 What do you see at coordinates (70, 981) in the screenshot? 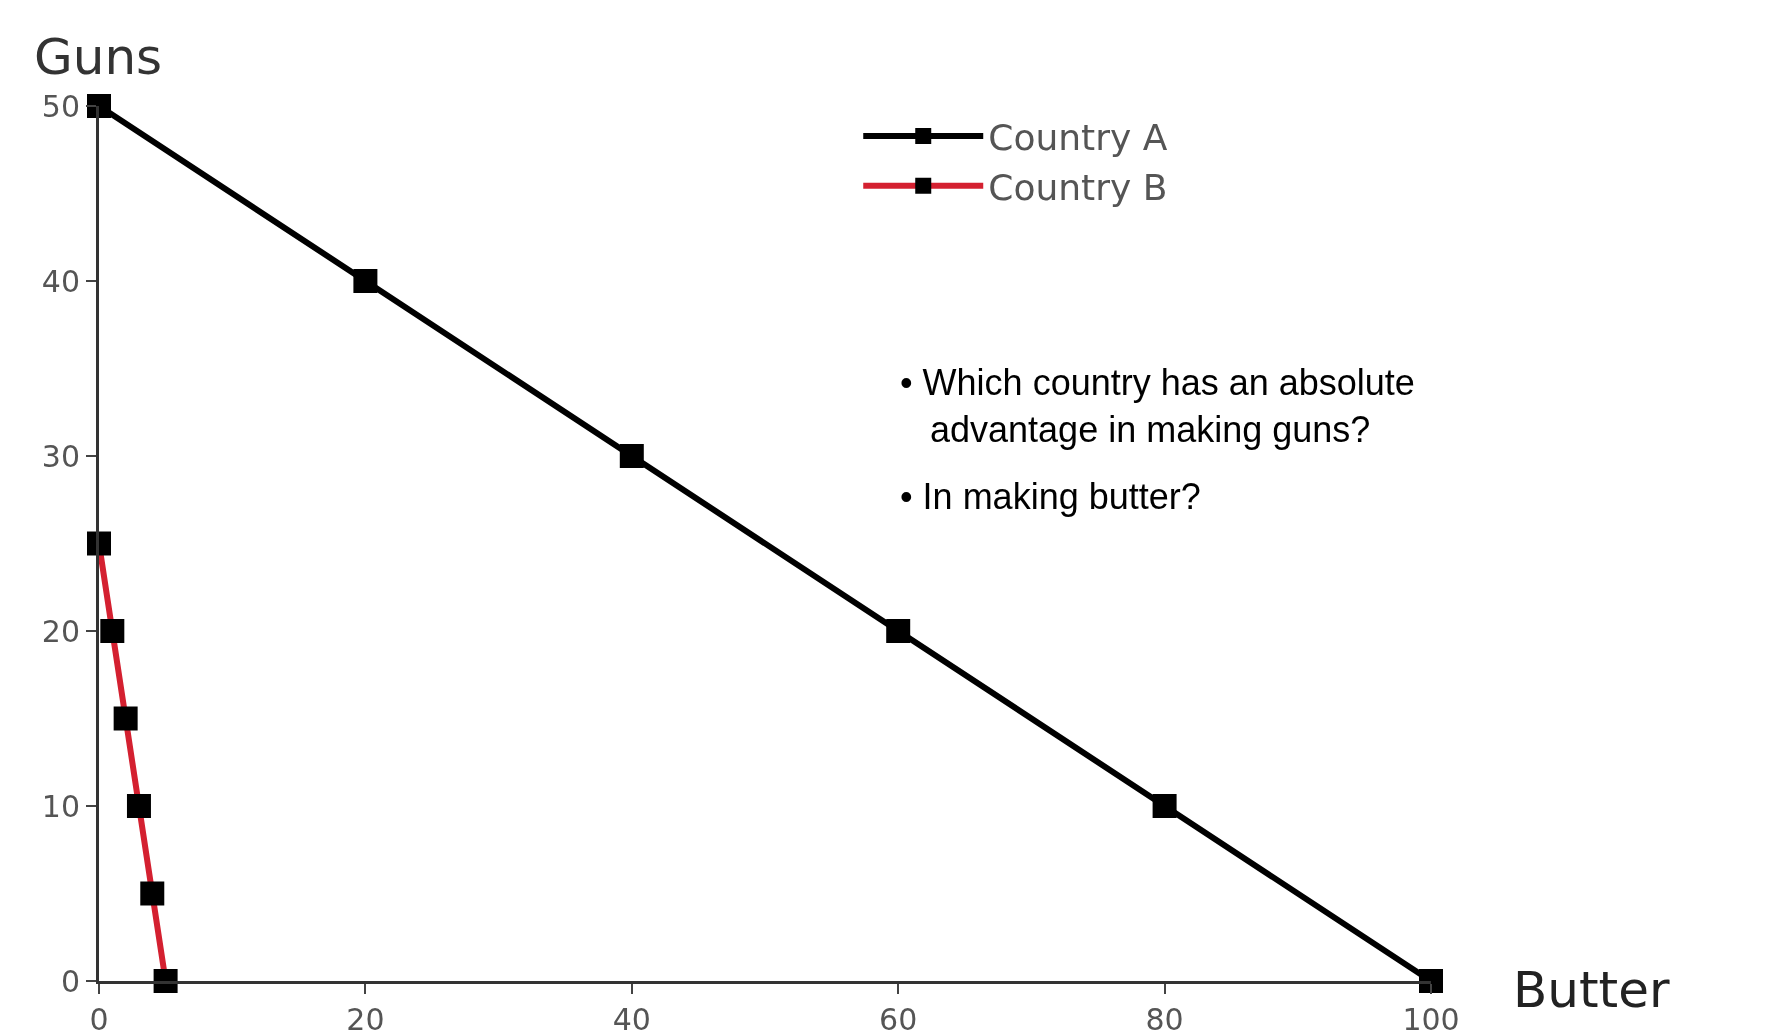
I see `y-tick-label: 0` at bounding box center [70, 981].